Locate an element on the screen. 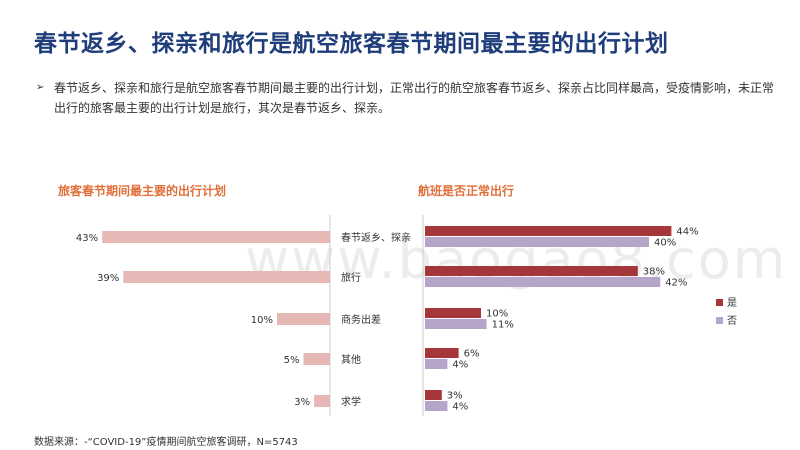 Image resolution: width=800 pixels, height=450 pixels. category-label-1: 旅行 is located at coordinates (351, 277).